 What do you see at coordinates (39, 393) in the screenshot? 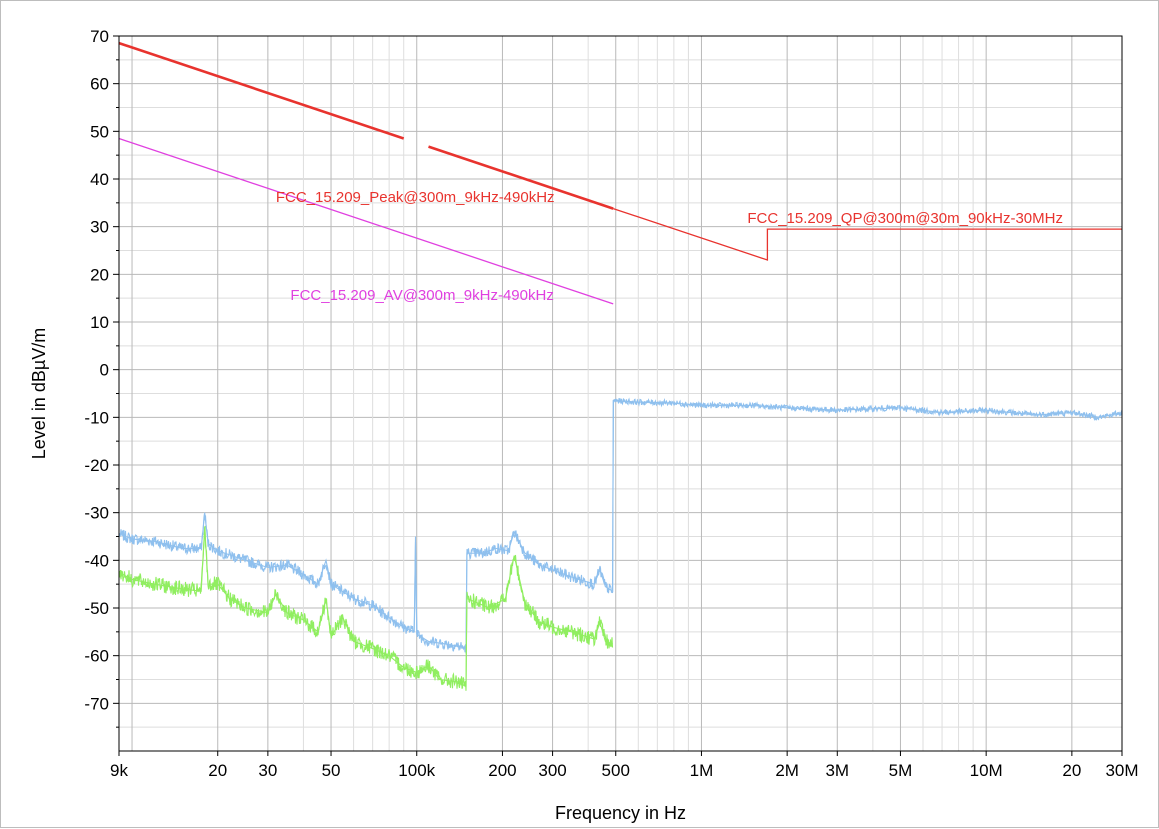
I see `y-axis-title: Level in dBµV/m` at bounding box center [39, 393].